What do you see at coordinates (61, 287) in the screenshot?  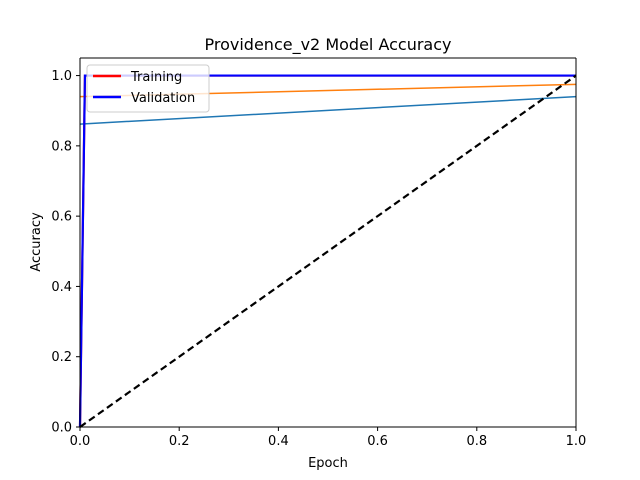 I see `y-tick-label: 0.4` at bounding box center [61, 287].